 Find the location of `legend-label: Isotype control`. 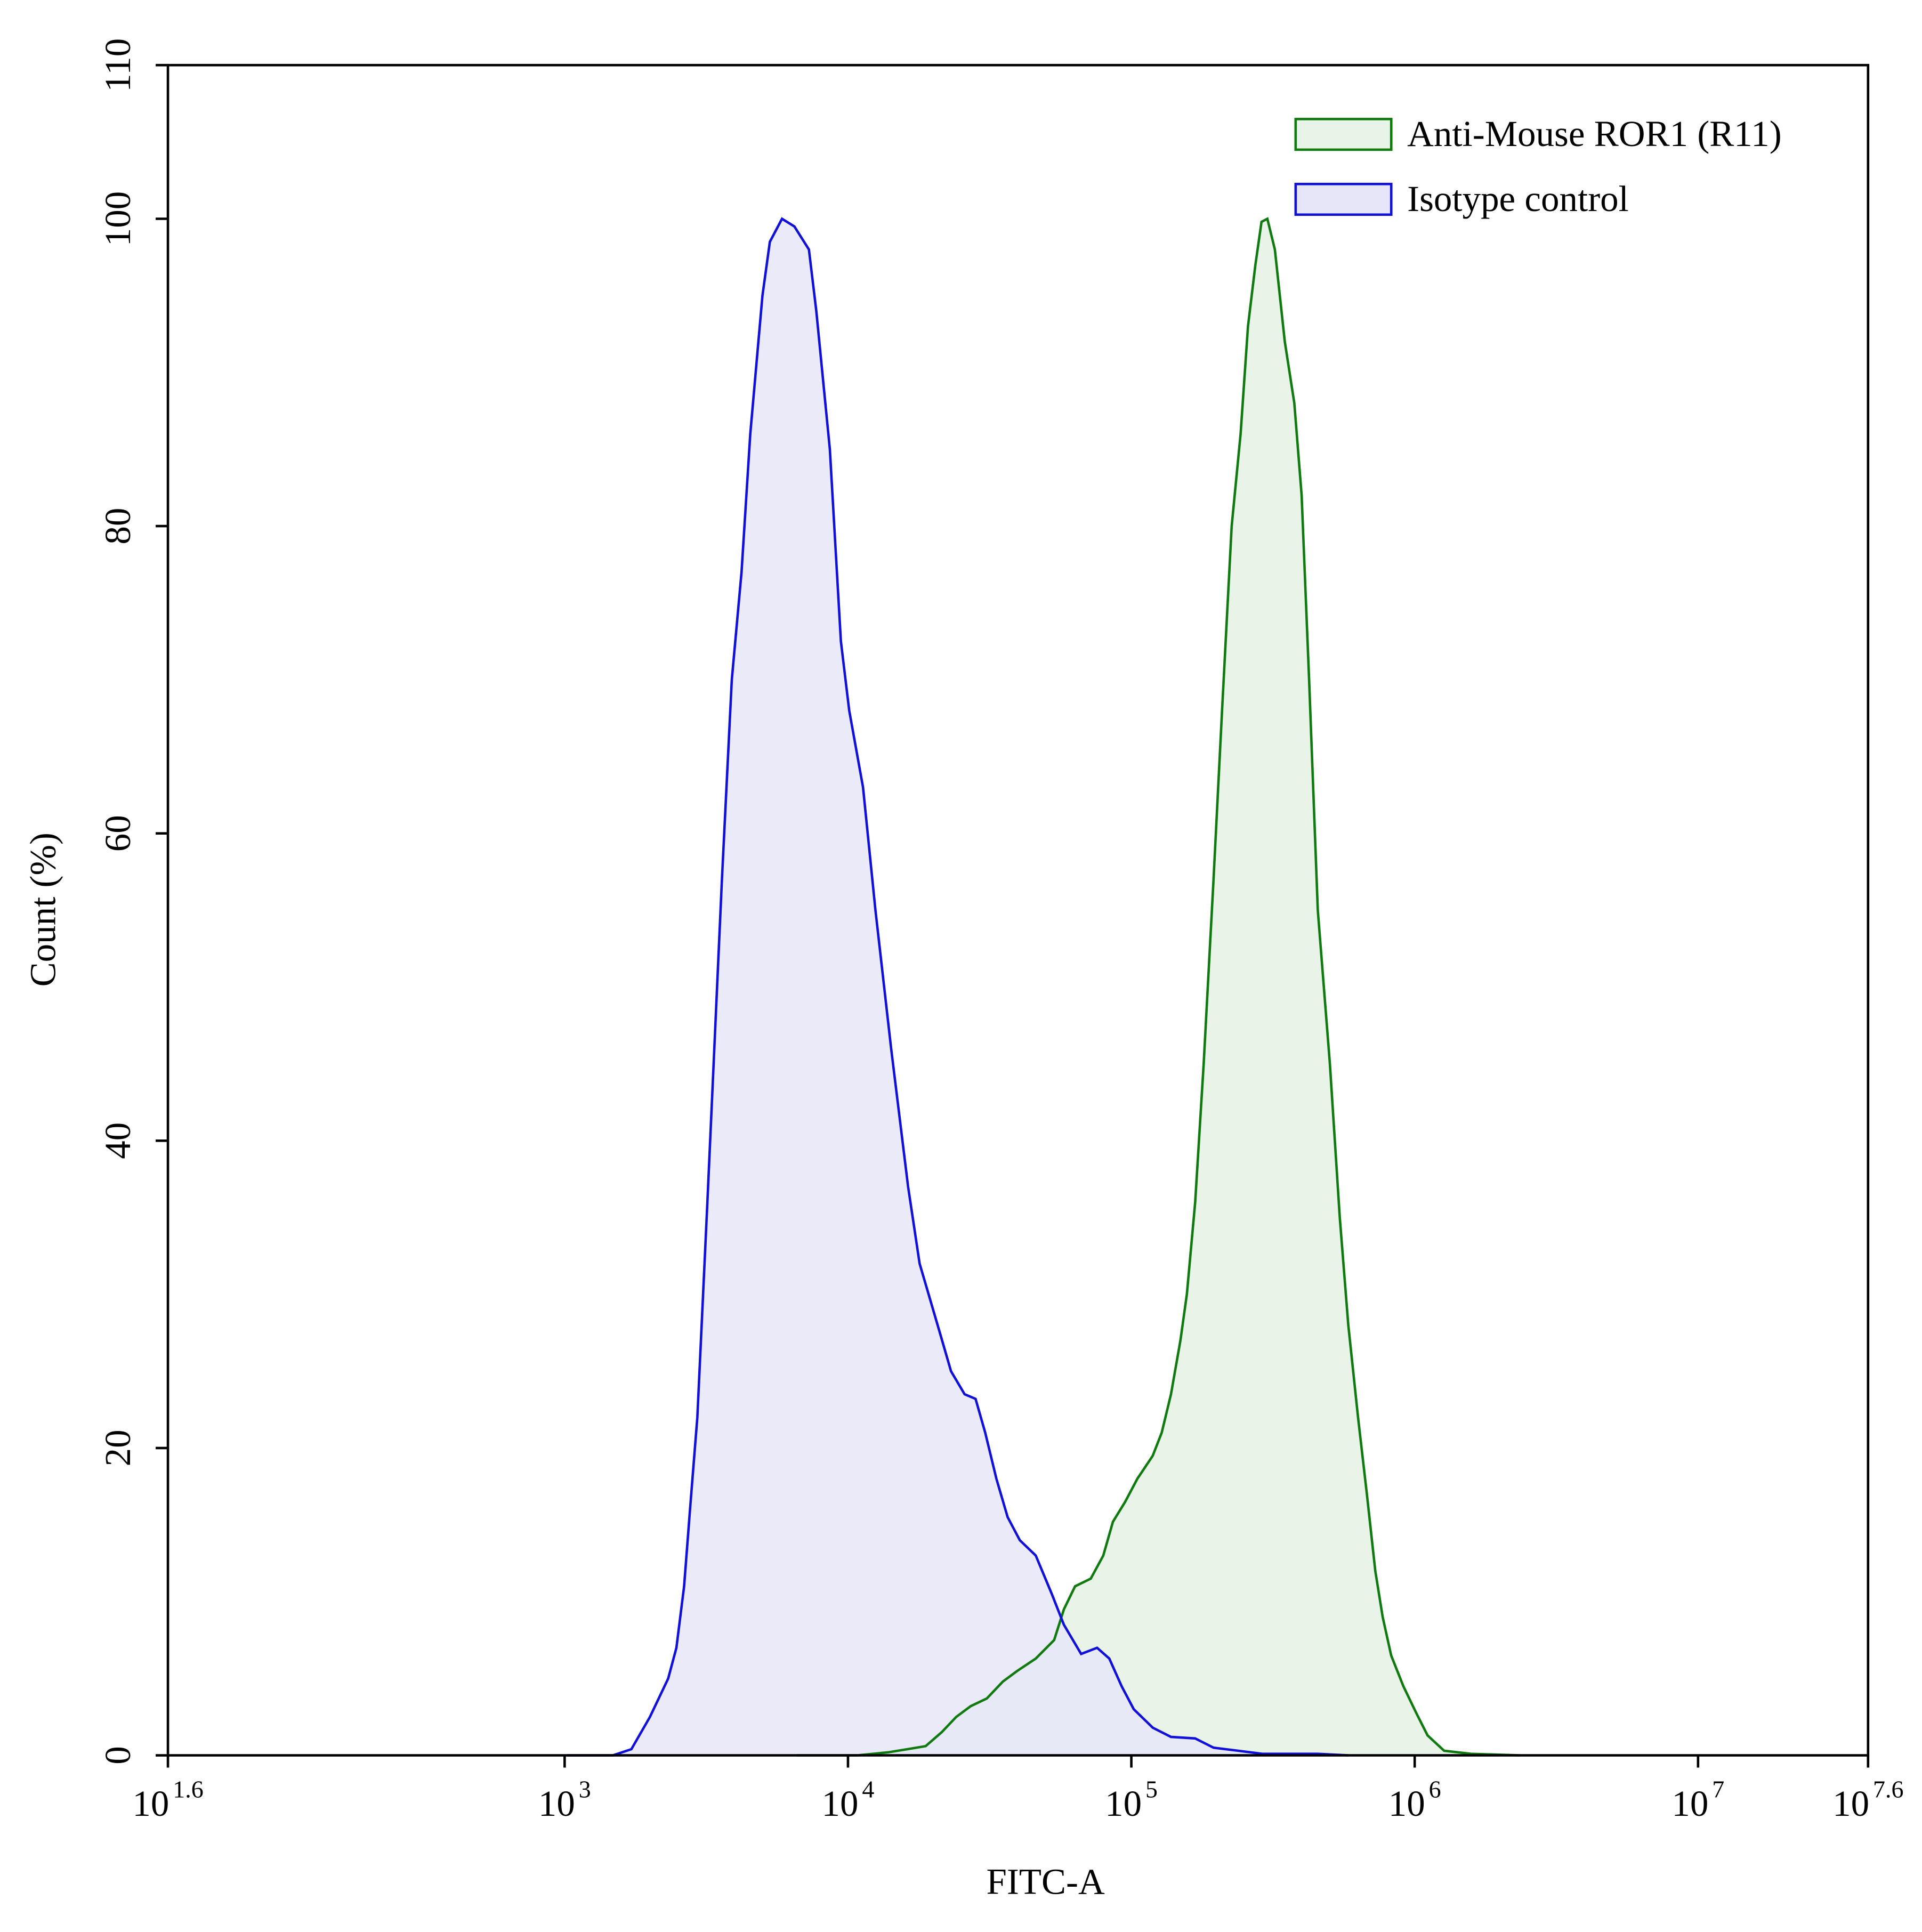

legend-label: Isotype control is located at coordinates (1518, 199).